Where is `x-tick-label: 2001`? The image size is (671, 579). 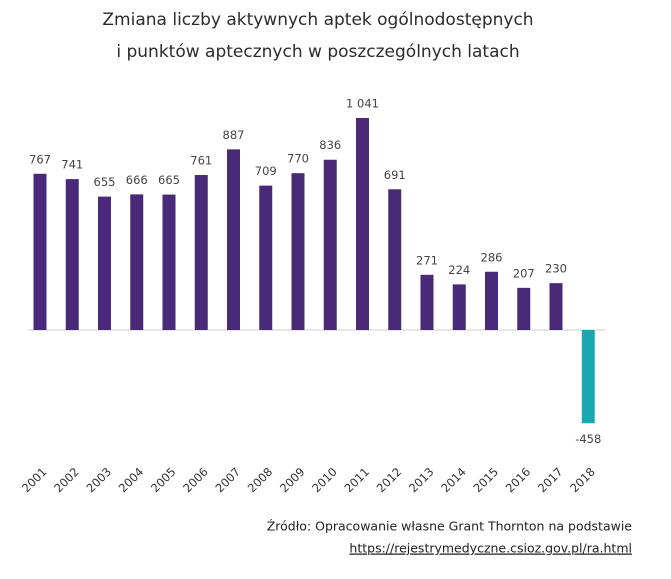 x-tick-label: 2001 is located at coordinates (34, 480).